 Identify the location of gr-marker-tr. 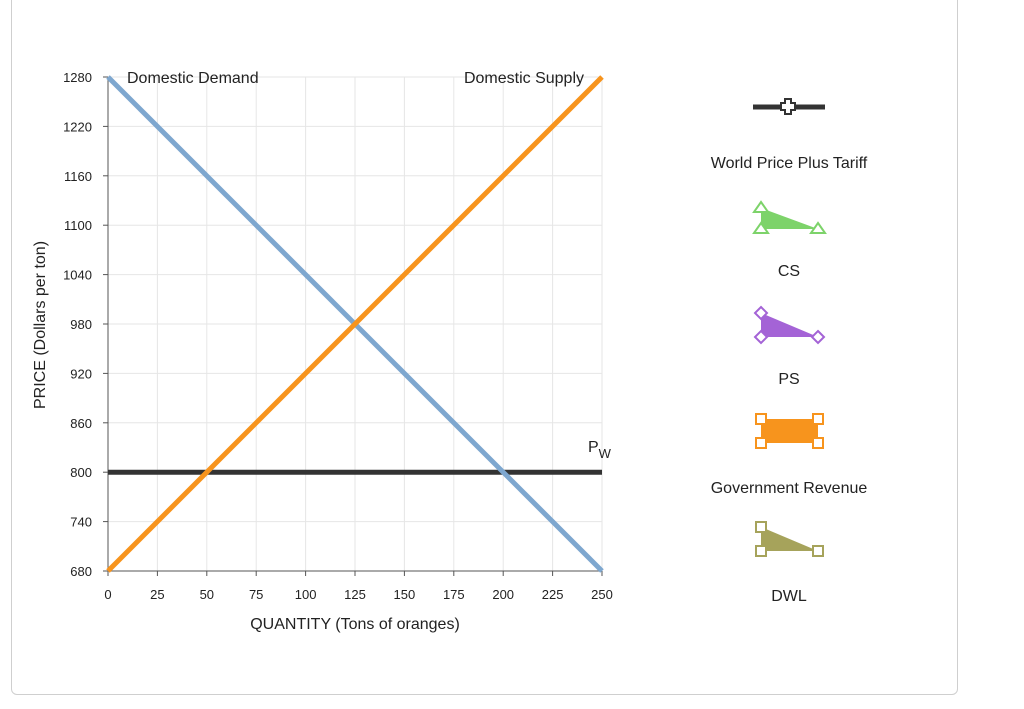
(818, 419).